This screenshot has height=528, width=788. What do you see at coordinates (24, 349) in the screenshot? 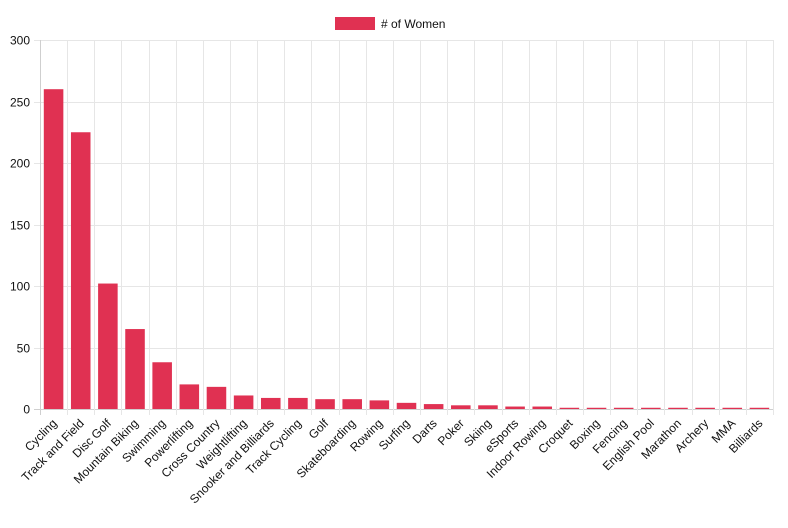
I see `y-tick-label: 50` at bounding box center [24, 349].